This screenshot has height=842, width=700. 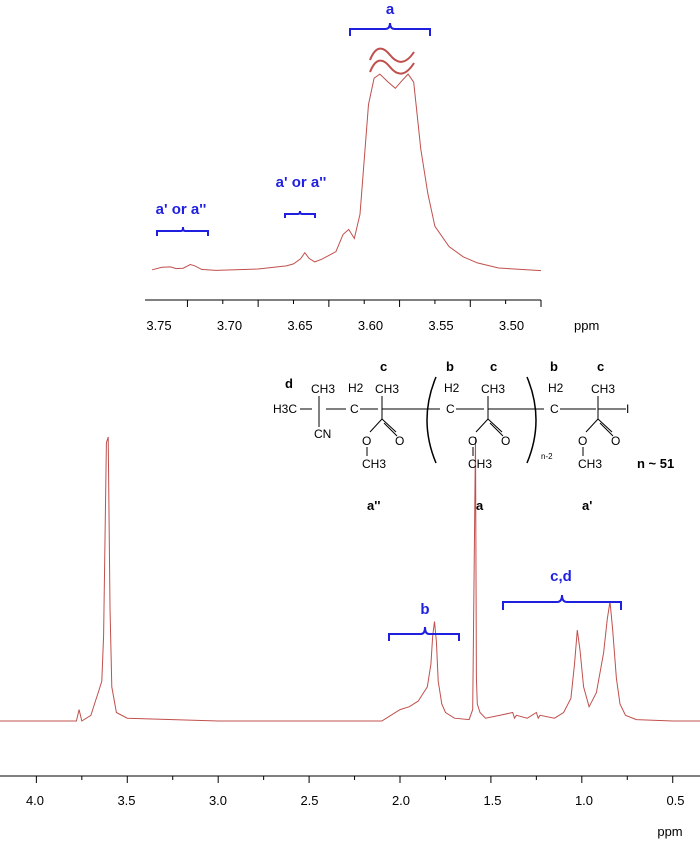 What do you see at coordinates (158, 325) in the screenshot?
I see `inset-tick-label: 3.75` at bounding box center [158, 325].